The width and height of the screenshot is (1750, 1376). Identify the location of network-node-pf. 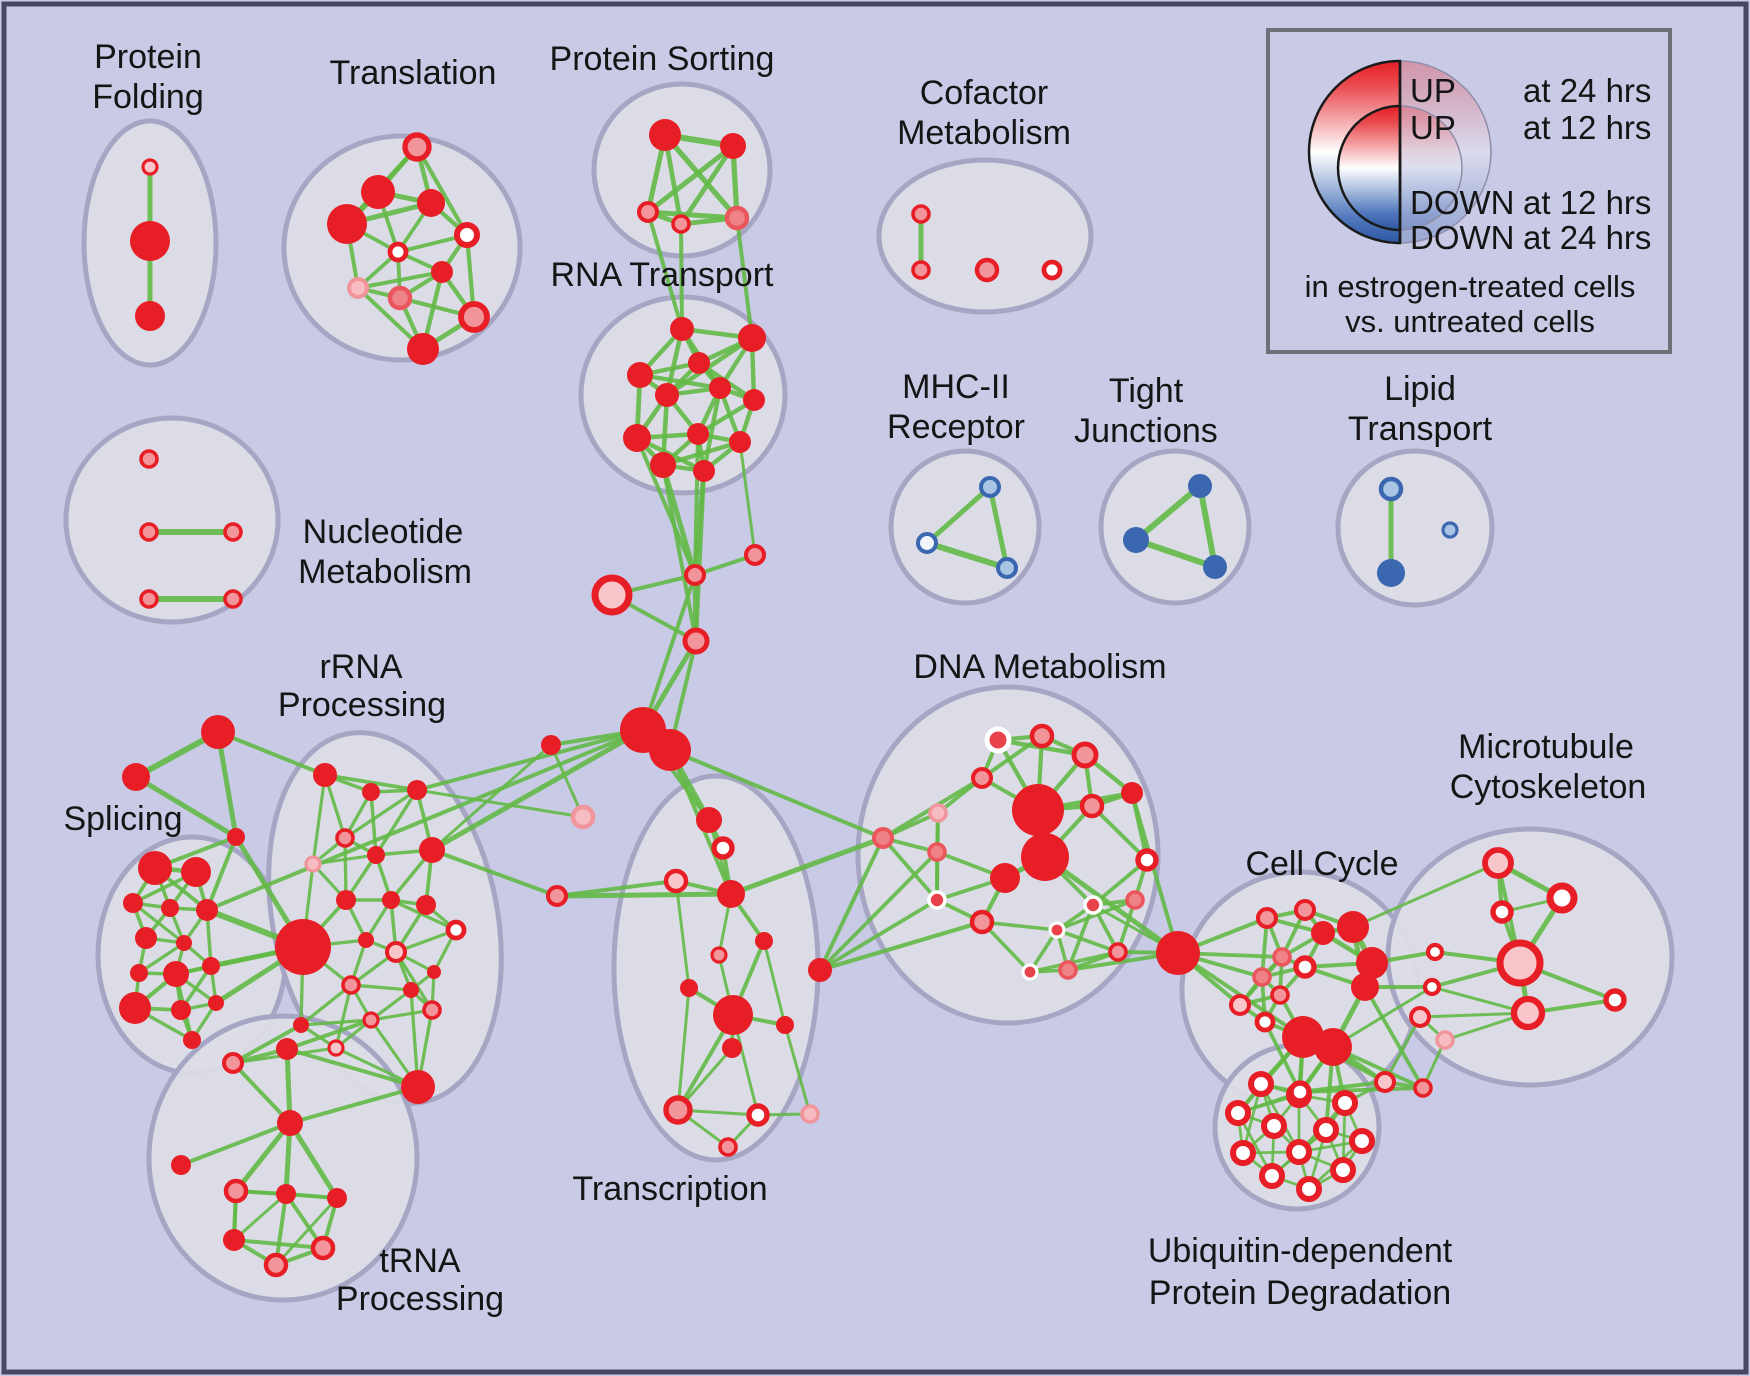
(150, 167).